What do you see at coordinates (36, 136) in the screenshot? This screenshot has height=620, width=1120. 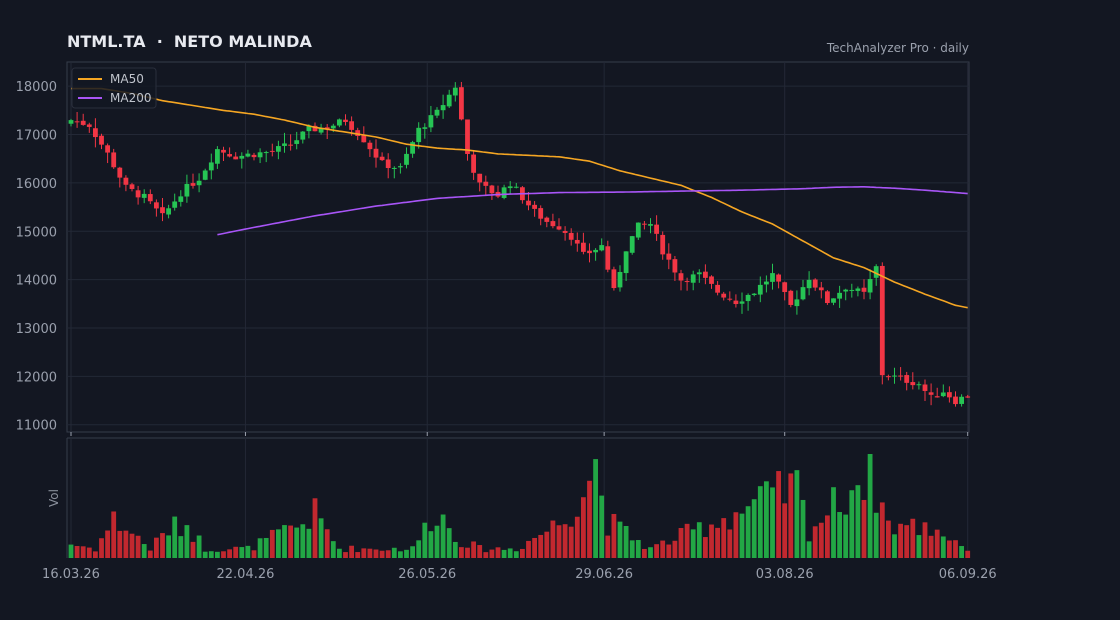 I see `y-tick-label: 17000` at bounding box center [36, 136].